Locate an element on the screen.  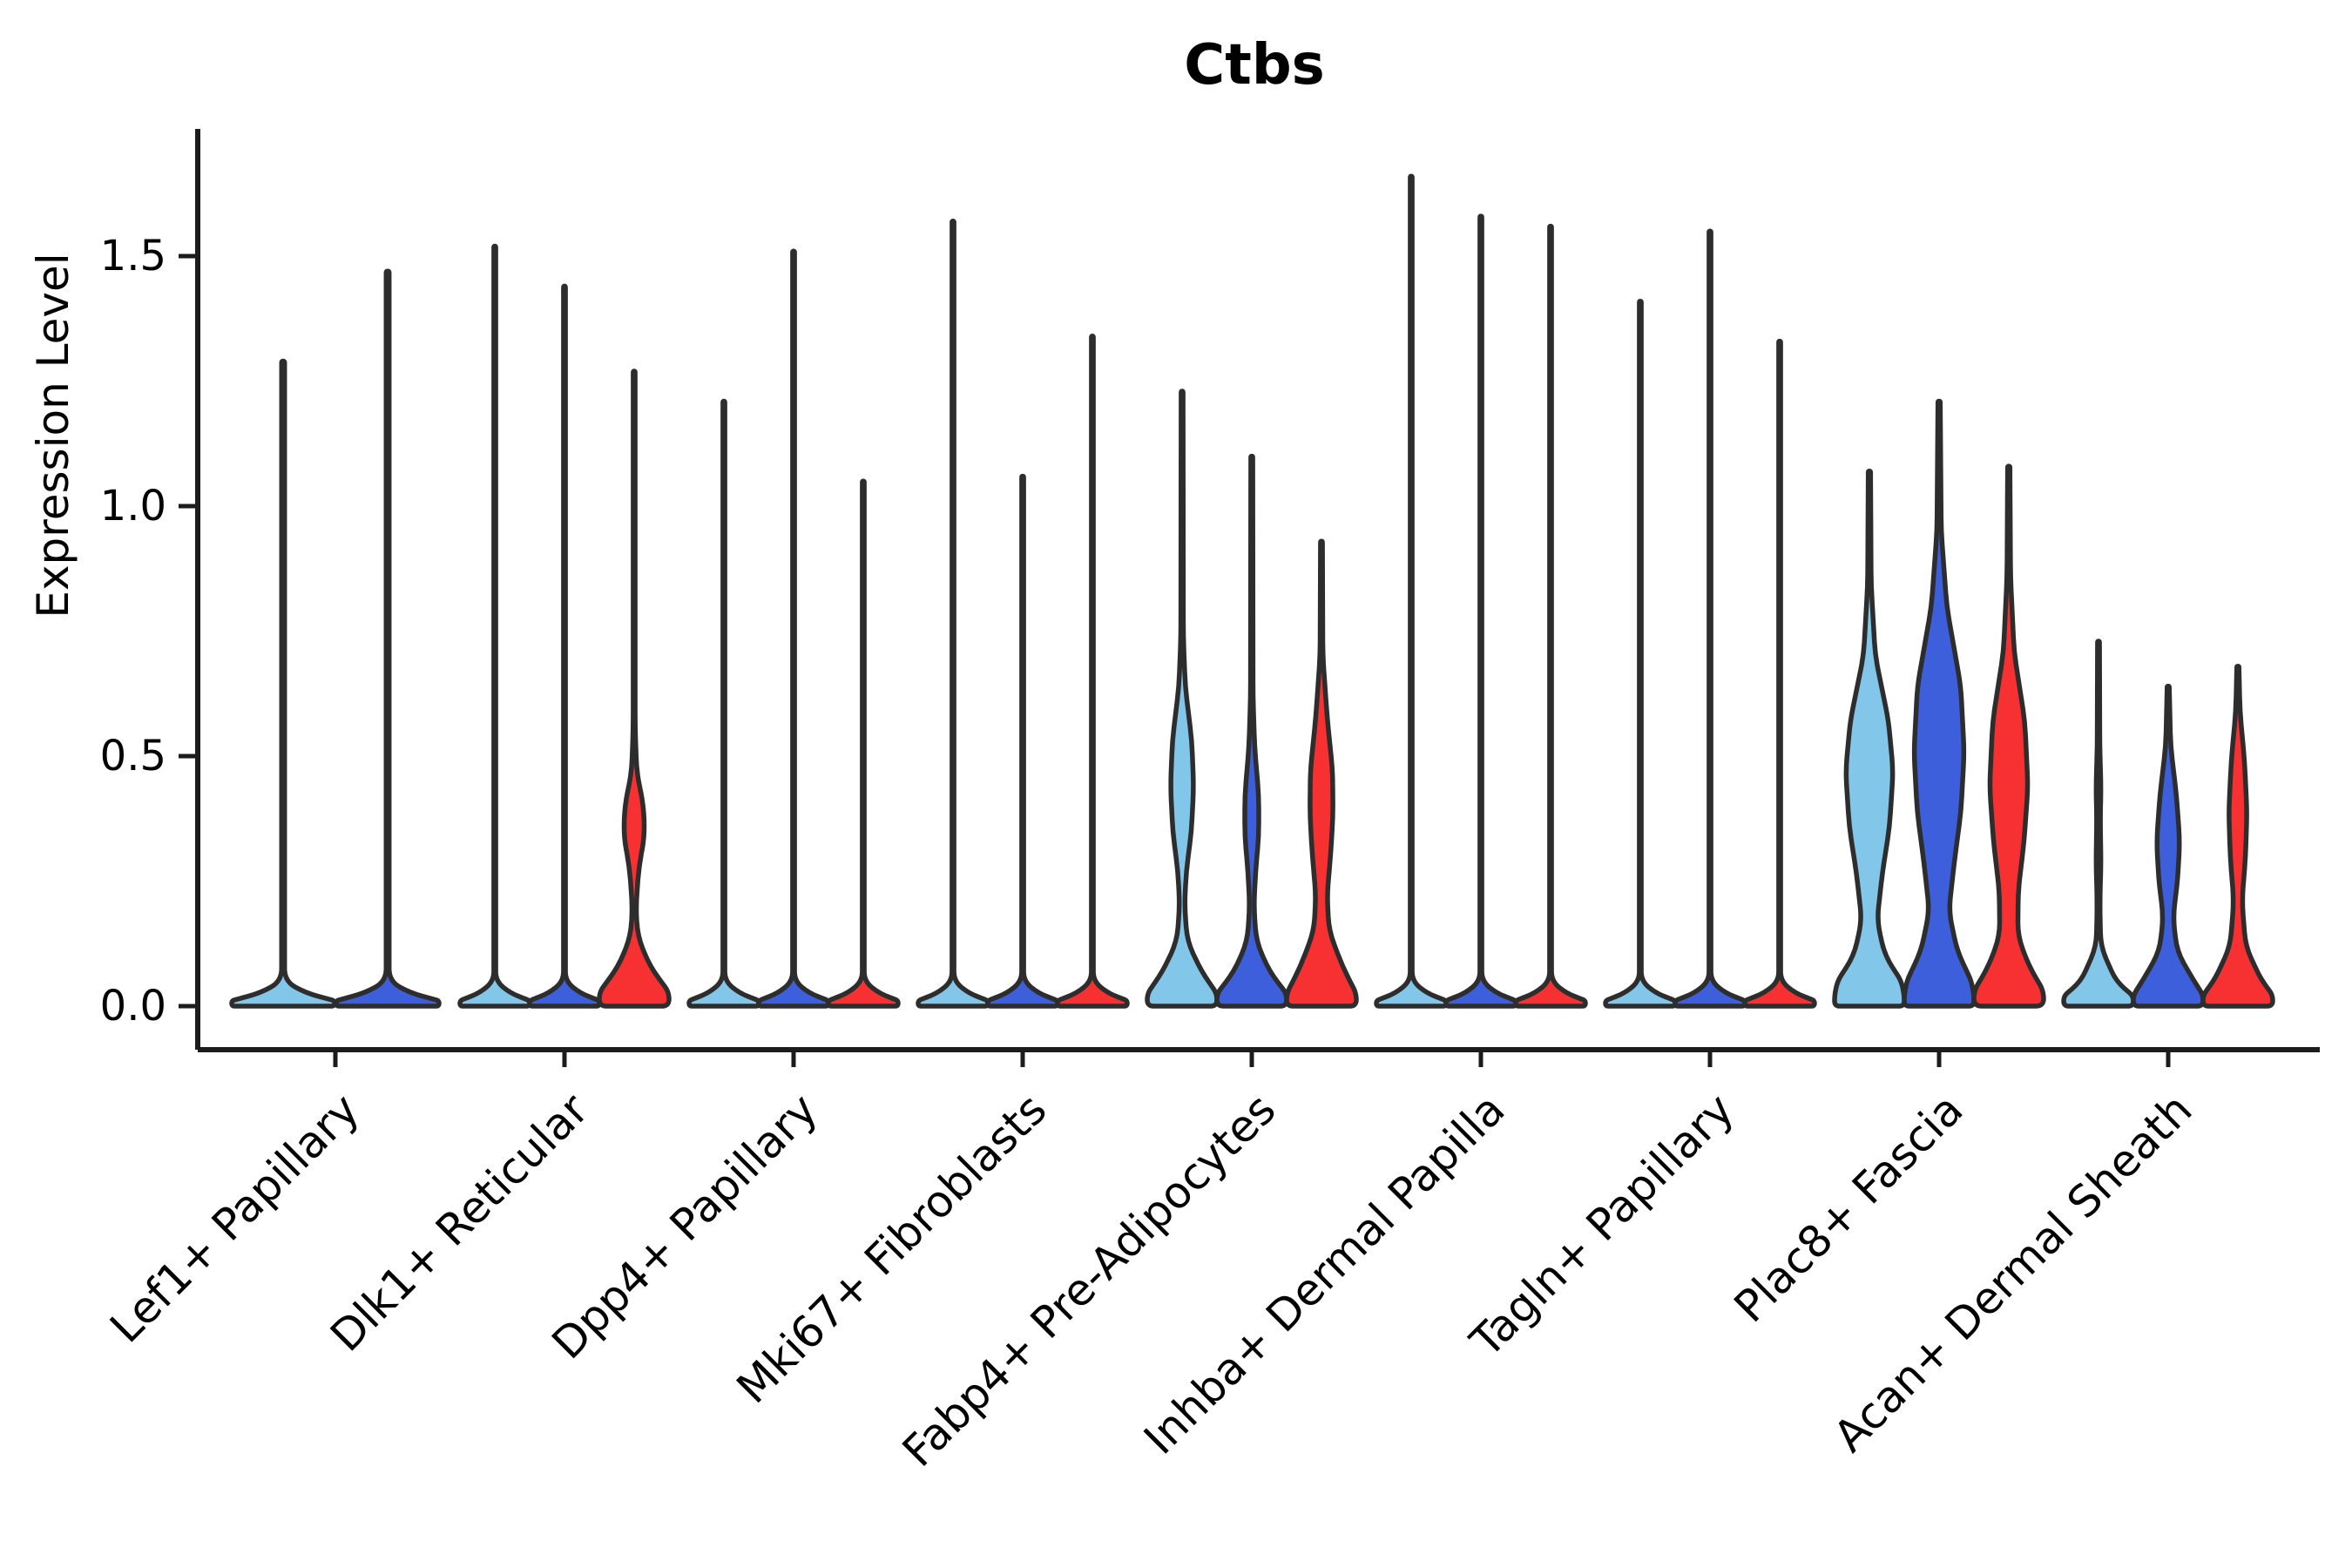
violin-dlk1-reticular-red is located at coordinates (634, 688).